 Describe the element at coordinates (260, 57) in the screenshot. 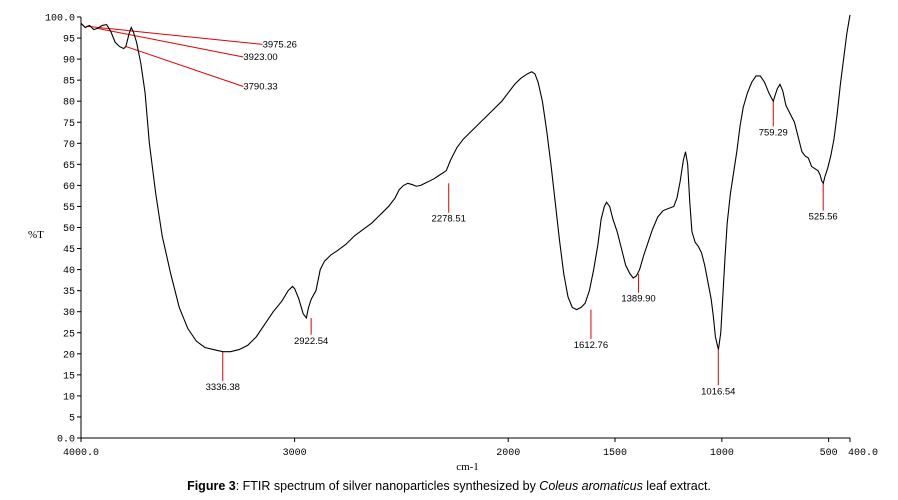

I see `peak-label: 3923.00` at that location.